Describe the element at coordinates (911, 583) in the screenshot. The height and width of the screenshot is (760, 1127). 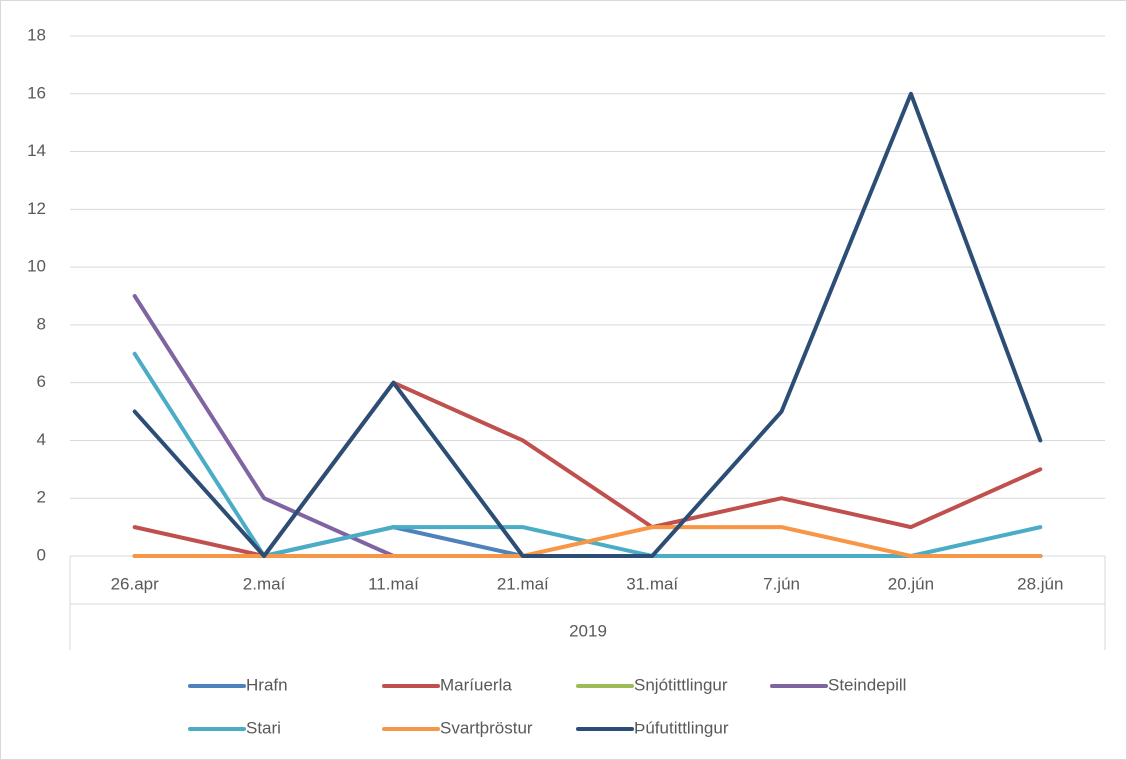
I see `x-tick-label: 20.jún` at that location.